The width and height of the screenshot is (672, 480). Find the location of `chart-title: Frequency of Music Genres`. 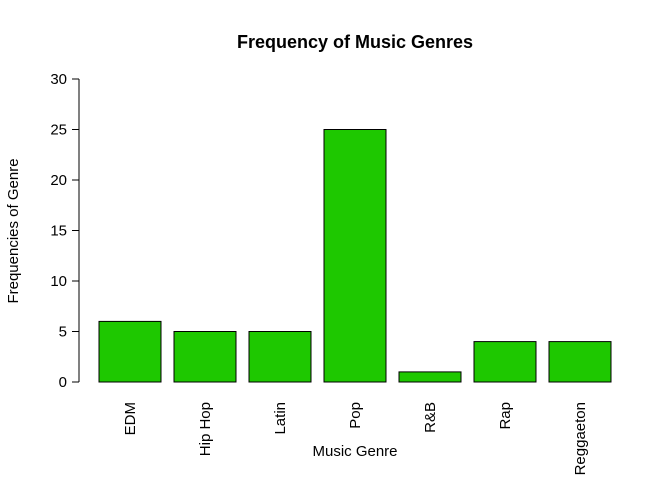

chart-title: Frequency of Music Genres is located at coordinates (355, 42).